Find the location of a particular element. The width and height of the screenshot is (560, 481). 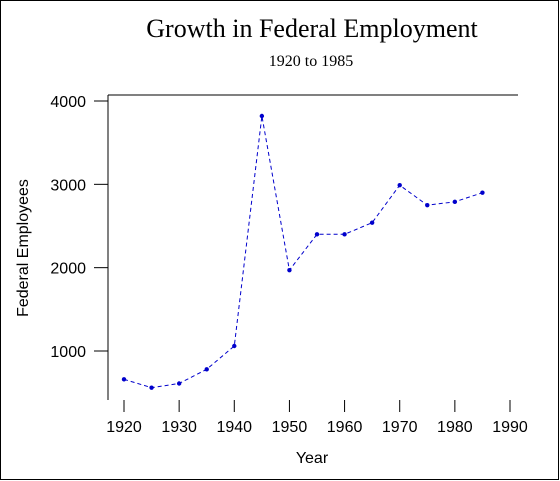

y-tick-label: 2000 is located at coordinates (68, 269).